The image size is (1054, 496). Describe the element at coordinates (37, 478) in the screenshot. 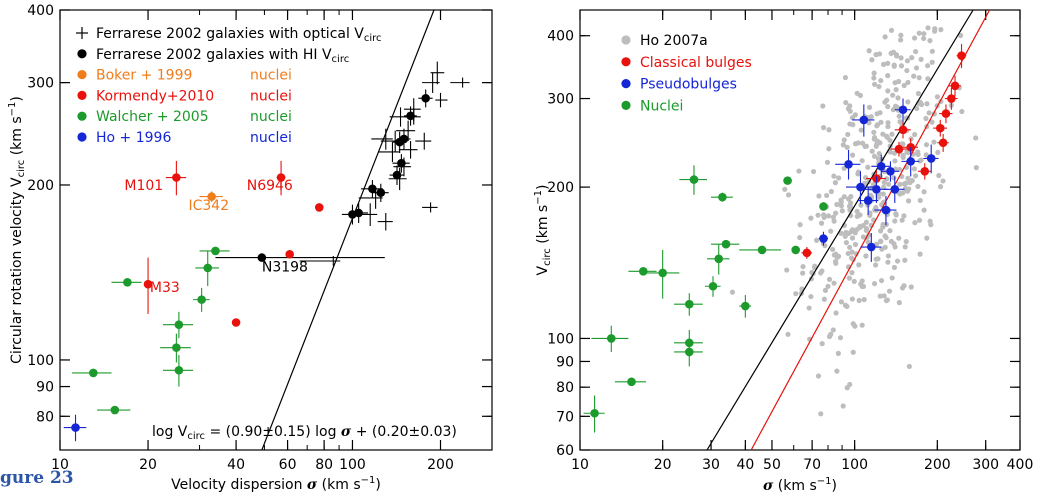

I see `figure-label: gure 23` at that location.